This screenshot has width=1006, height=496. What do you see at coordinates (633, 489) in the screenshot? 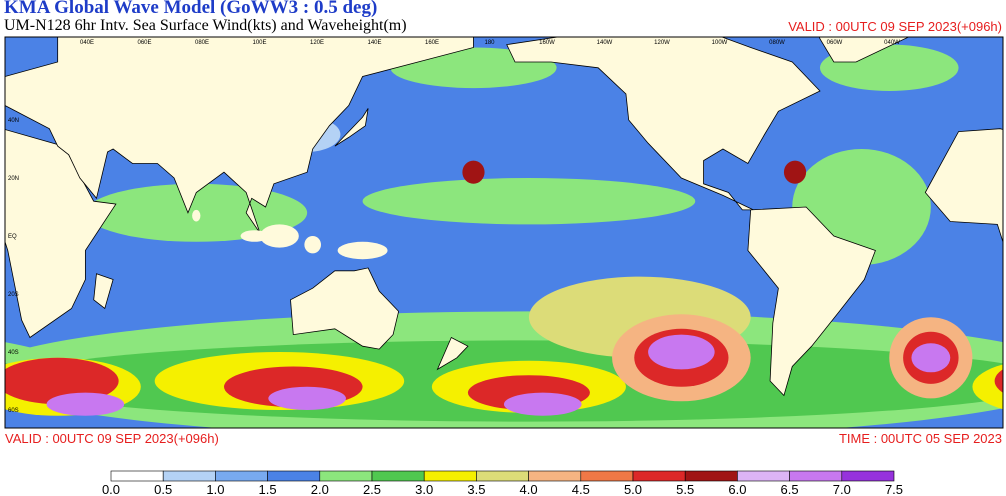
I see `colorbar-label: 5.0` at bounding box center [633, 489].